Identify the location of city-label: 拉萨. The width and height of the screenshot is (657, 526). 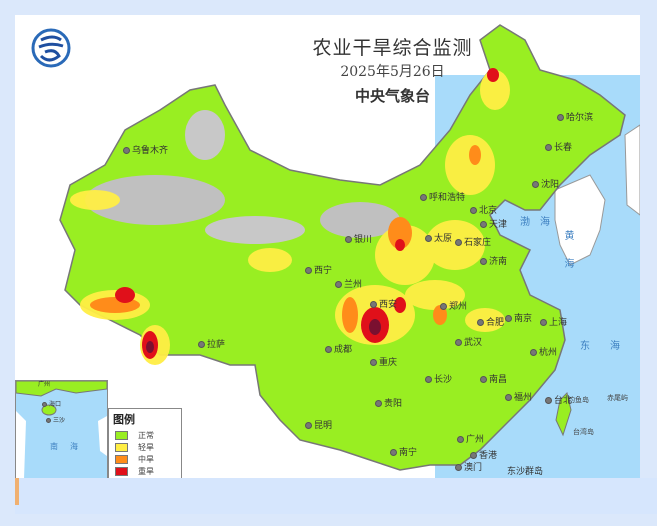
(211, 343).